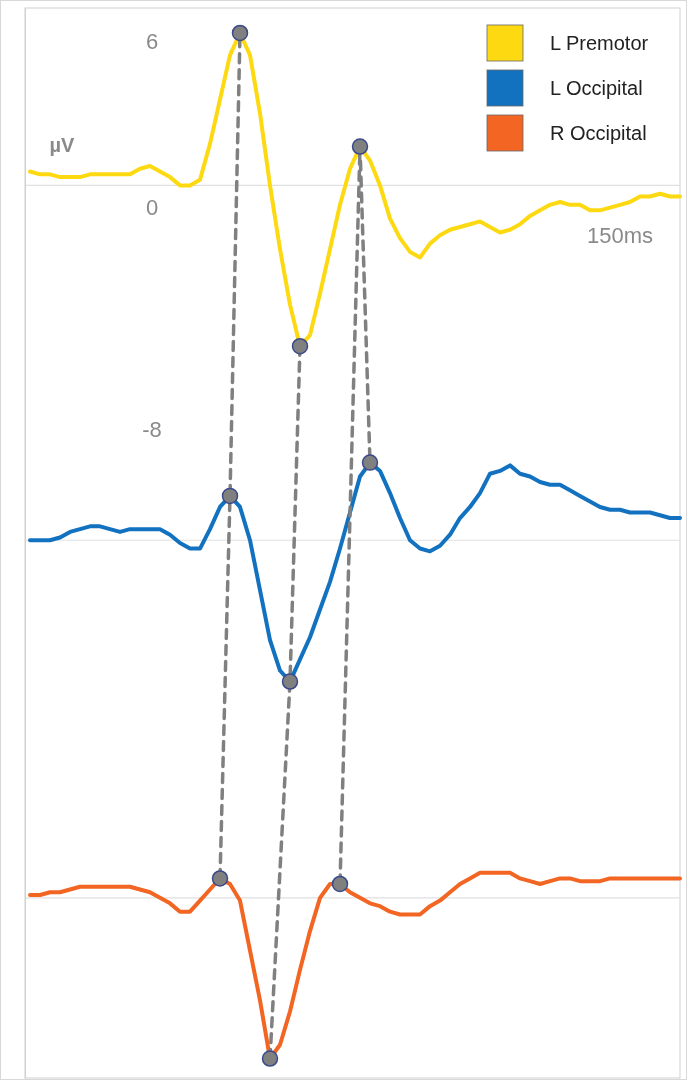 The height and width of the screenshot is (1080, 687). I want to click on legend-label: L Premotor, so click(599, 43).